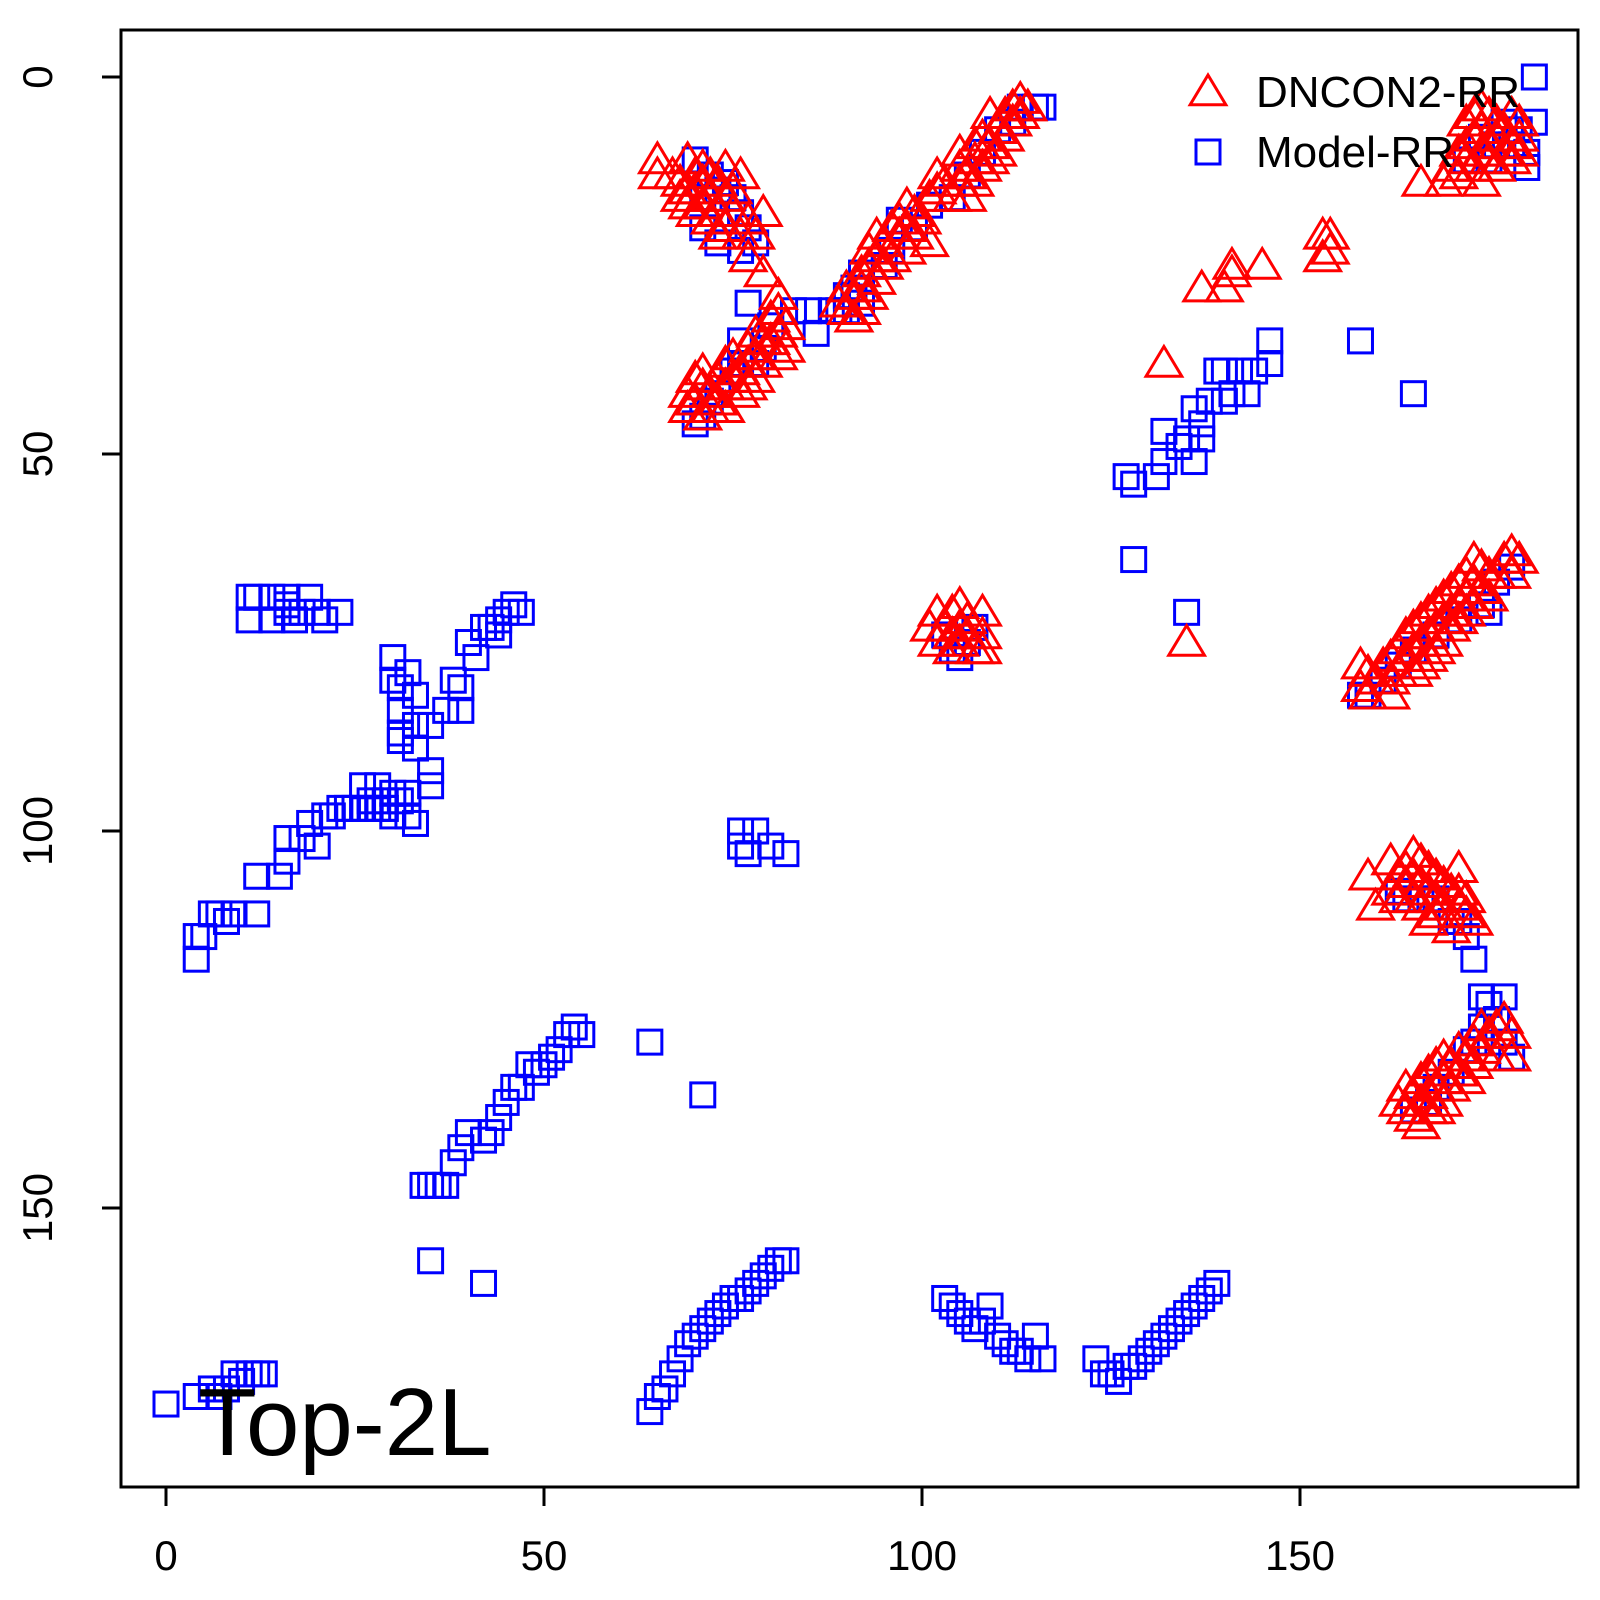 The height and width of the screenshot is (1600, 1600). What do you see at coordinates (1353, 122) in the screenshot?
I see `legend: DNCON2-RR Model-RR` at bounding box center [1353, 122].